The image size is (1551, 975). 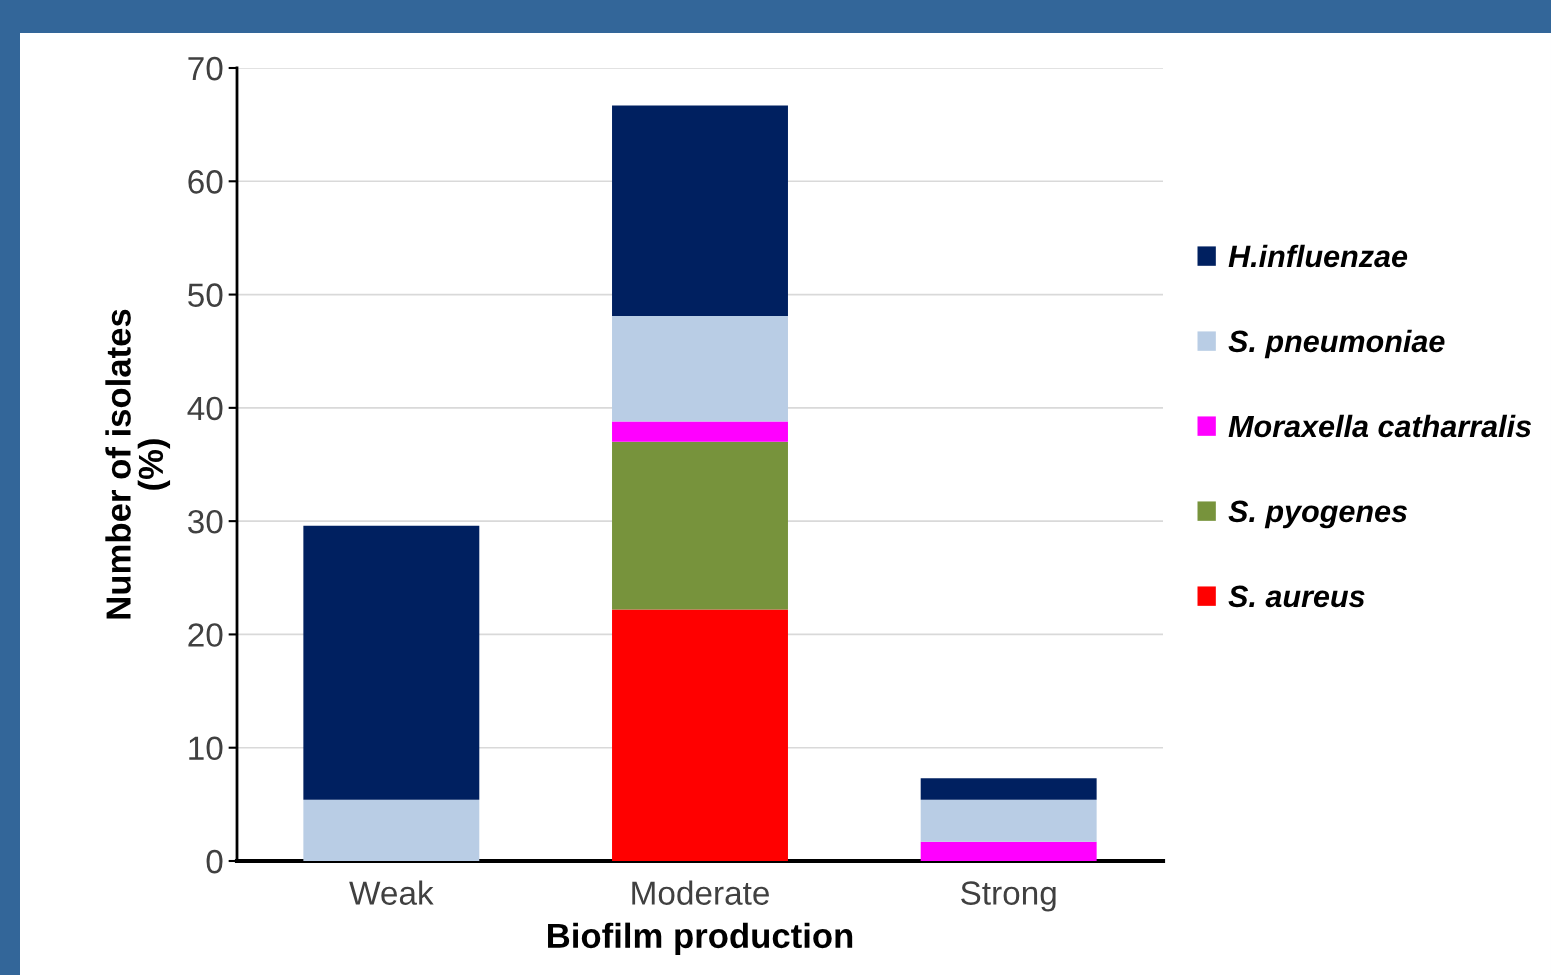 I want to click on y-tick-label: 0, so click(x=214, y=861).